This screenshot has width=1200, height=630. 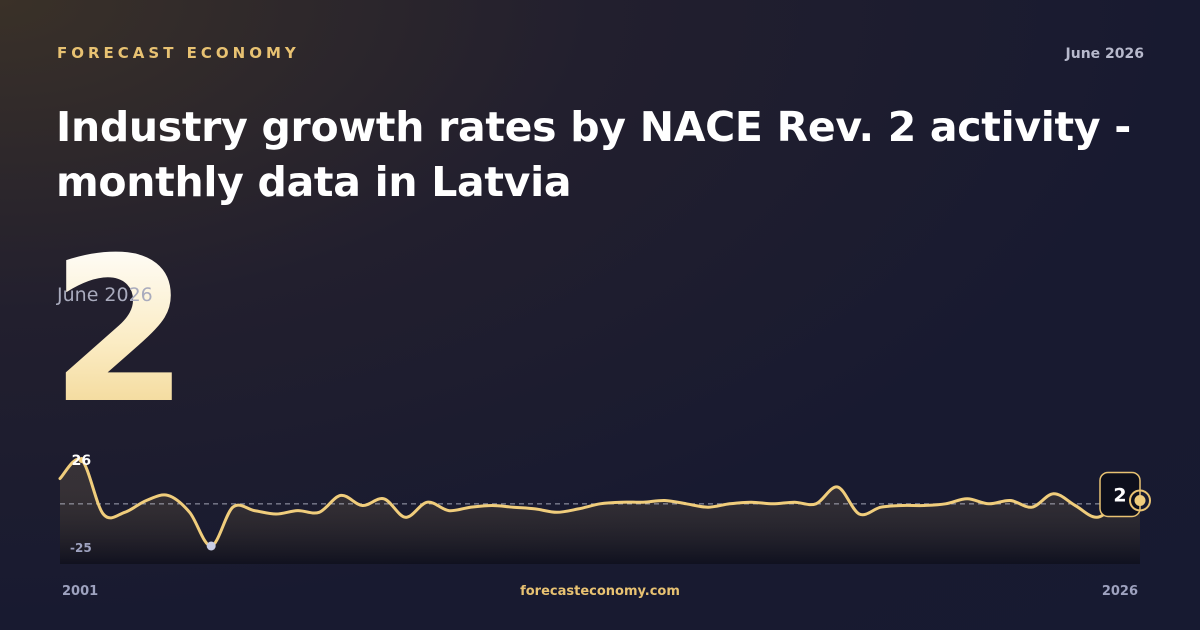 What do you see at coordinates (80, 591) in the screenshot?
I see `x-axis-start-label: 2001` at bounding box center [80, 591].